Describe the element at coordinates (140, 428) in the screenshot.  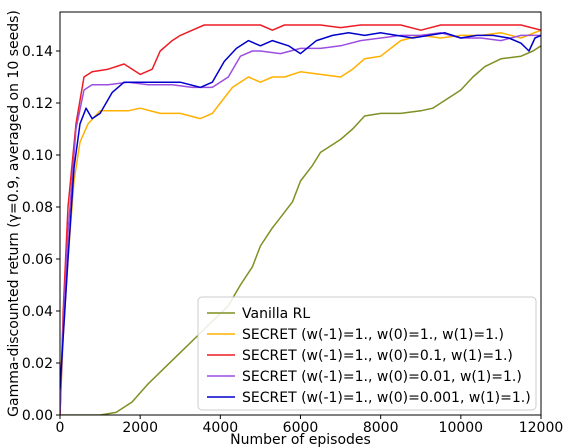
I see `x-tick-label: 2000` at that location.